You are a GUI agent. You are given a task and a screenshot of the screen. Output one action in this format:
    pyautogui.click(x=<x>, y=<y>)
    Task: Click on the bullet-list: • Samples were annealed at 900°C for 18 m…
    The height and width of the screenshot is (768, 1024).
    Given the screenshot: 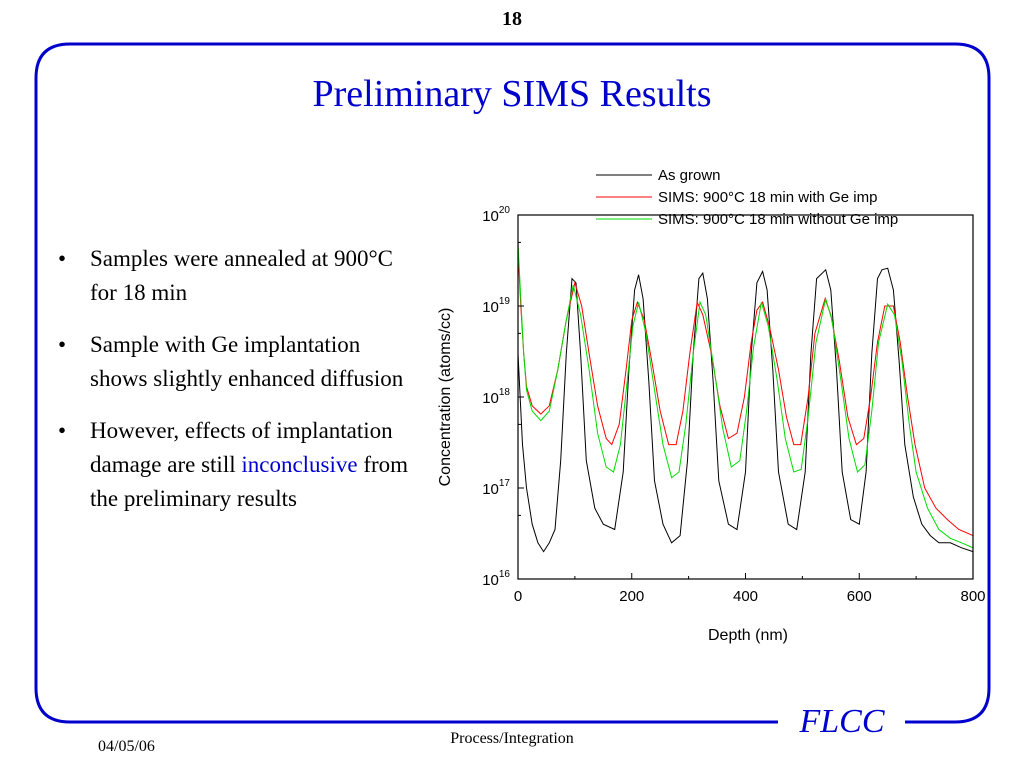 What is the action you would take?
    pyautogui.click(x=238, y=388)
    